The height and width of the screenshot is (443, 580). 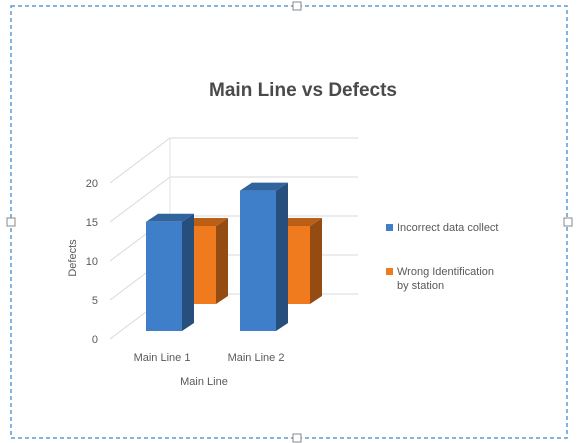 I want to click on legend-label-2: Wrong Identification by station, so click(x=447, y=279).